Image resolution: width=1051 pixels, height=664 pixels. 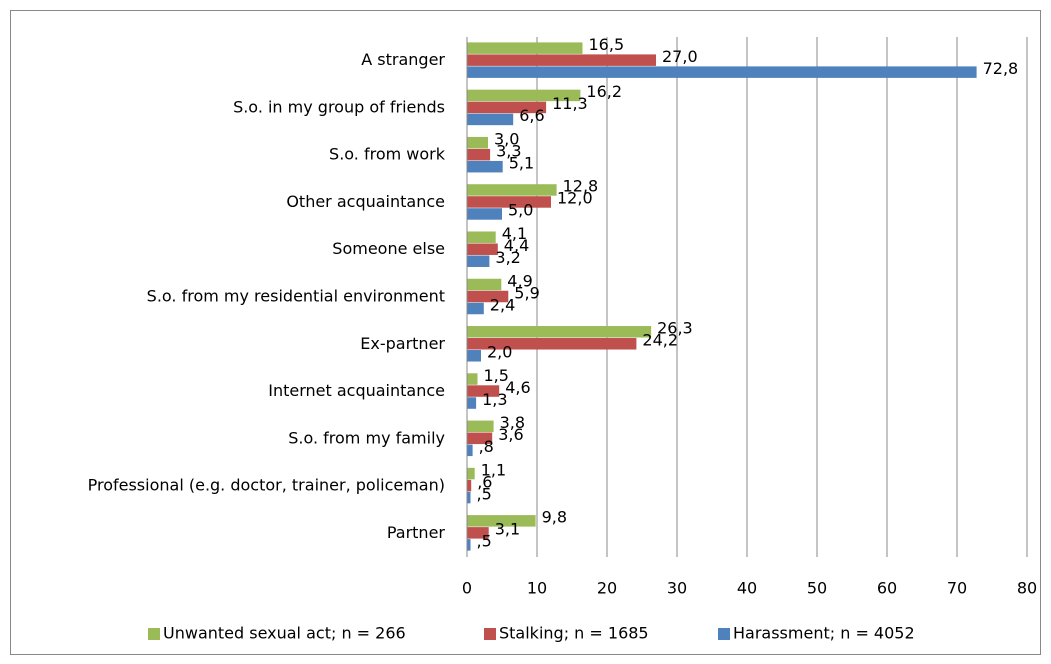 I want to click on x-tick-label: 40, so click(x=747, y=588).